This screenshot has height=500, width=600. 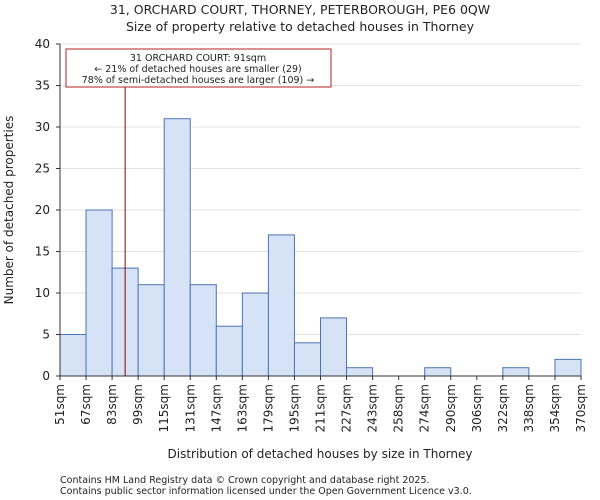 I want to click on x-tick-label-12: 243sqm, so click(x=373, y=408).